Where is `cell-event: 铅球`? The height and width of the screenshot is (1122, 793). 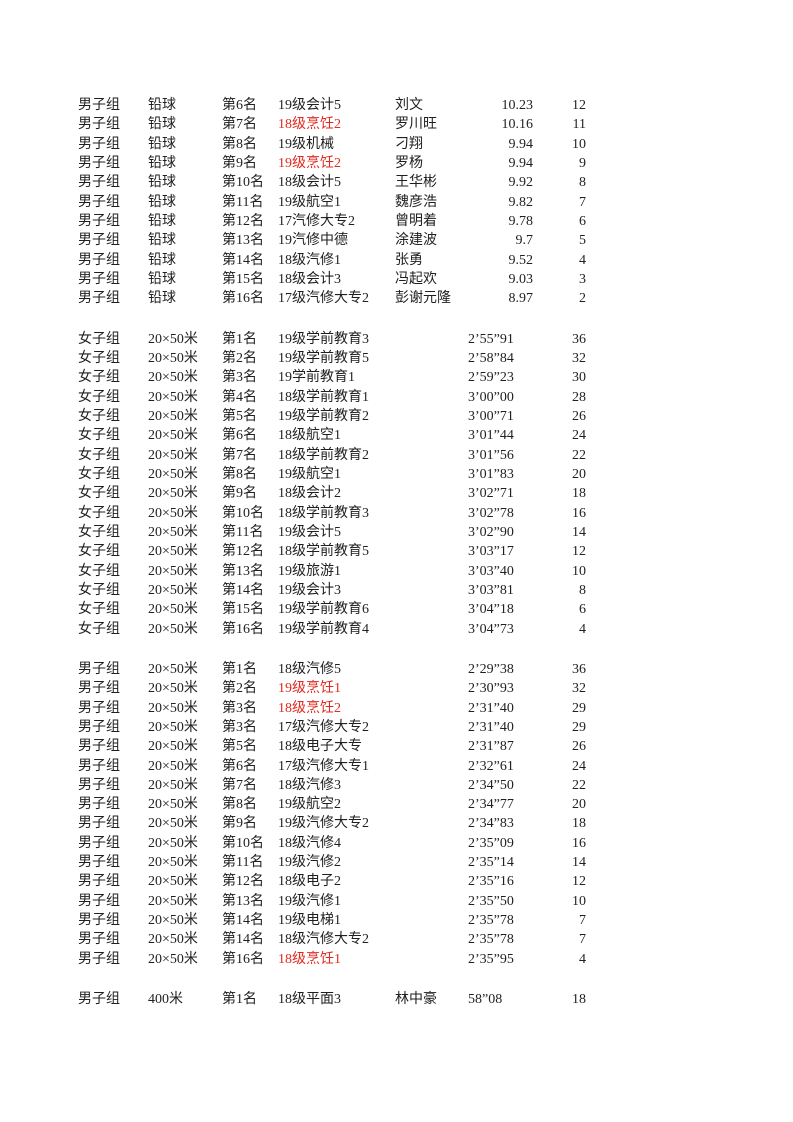
cell-event: 铅球 is located at coordinates (162, 183).